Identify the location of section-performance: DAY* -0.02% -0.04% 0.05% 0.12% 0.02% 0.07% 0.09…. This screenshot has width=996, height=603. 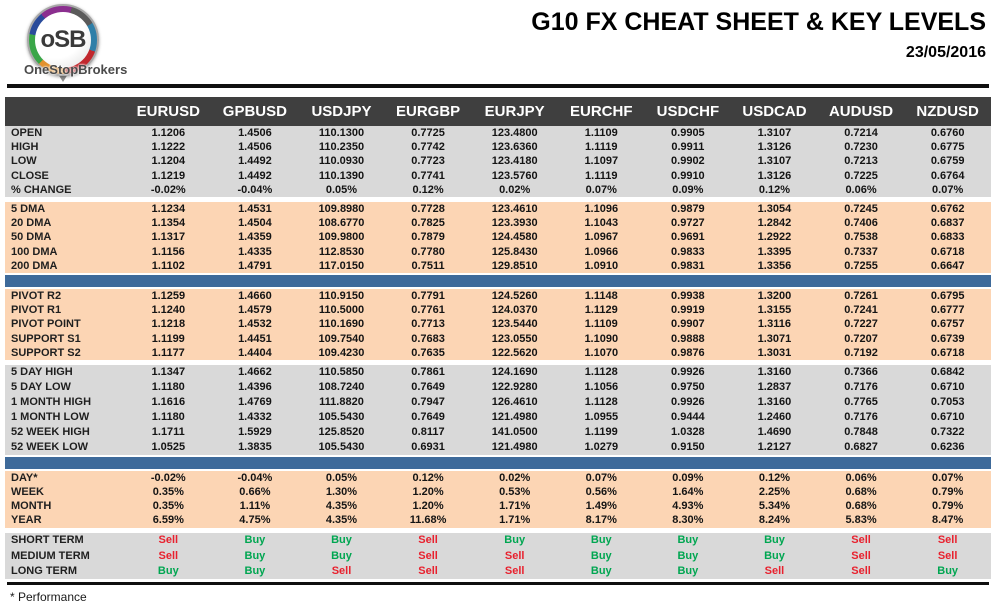
(498, 499).